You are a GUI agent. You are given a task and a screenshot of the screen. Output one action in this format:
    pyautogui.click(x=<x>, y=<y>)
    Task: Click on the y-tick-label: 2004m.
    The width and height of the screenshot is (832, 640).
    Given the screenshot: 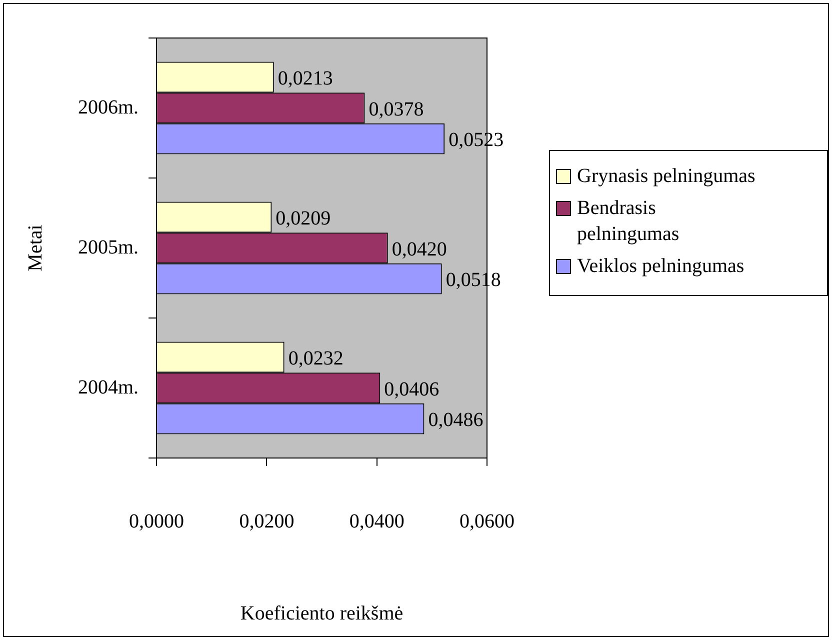 What is the action you would take?
    pyautogui.click(x=108, y=387)
    